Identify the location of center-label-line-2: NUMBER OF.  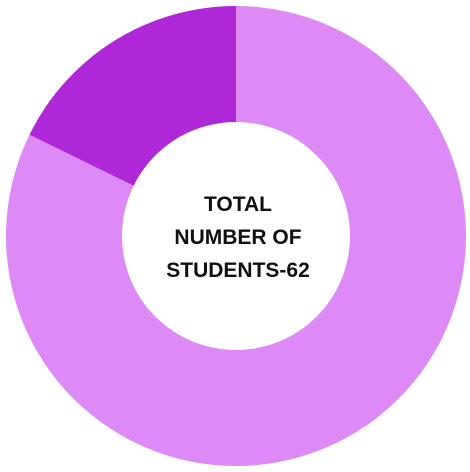
(237, 237).